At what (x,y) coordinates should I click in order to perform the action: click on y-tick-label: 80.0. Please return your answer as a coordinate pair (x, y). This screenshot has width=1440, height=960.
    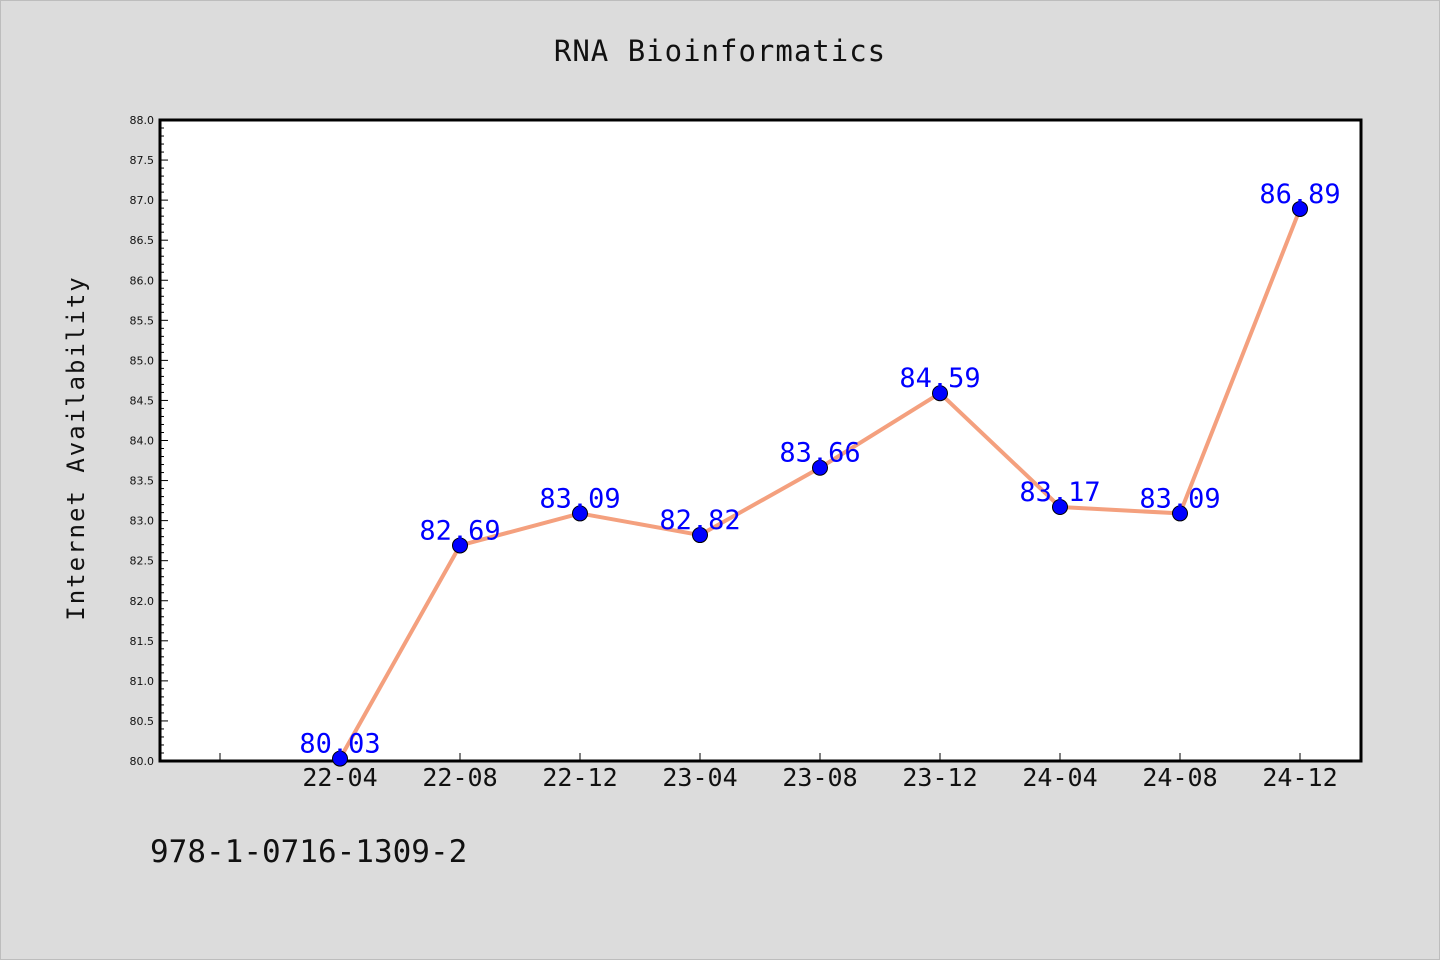
    Looking at the image, I should click on (142, 761).